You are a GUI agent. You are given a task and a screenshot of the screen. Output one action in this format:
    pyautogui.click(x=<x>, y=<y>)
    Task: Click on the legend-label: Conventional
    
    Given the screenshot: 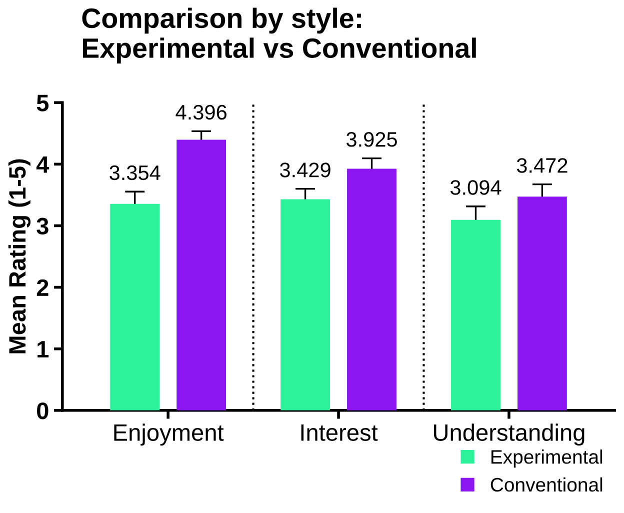 What is the action you would take?
    pyautogui.click(x=546, y=484)
    